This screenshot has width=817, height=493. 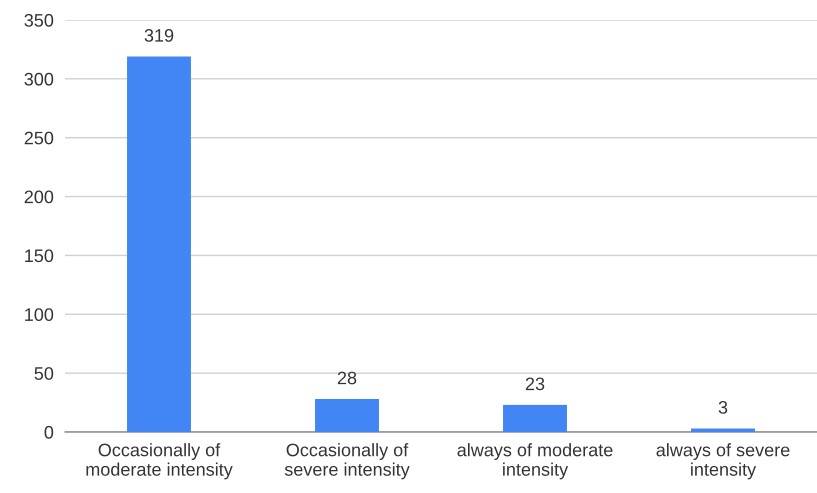 What do you see at coordinates (39, 197) in the screenshot?
I see `y-tick-label: 200` at bounding box center [39, 197].